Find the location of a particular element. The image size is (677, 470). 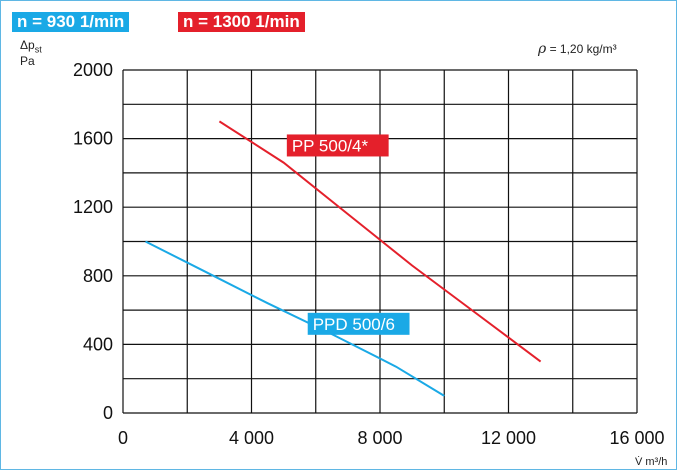

y-tick-label: 400 is located at coordinates (98, 344).